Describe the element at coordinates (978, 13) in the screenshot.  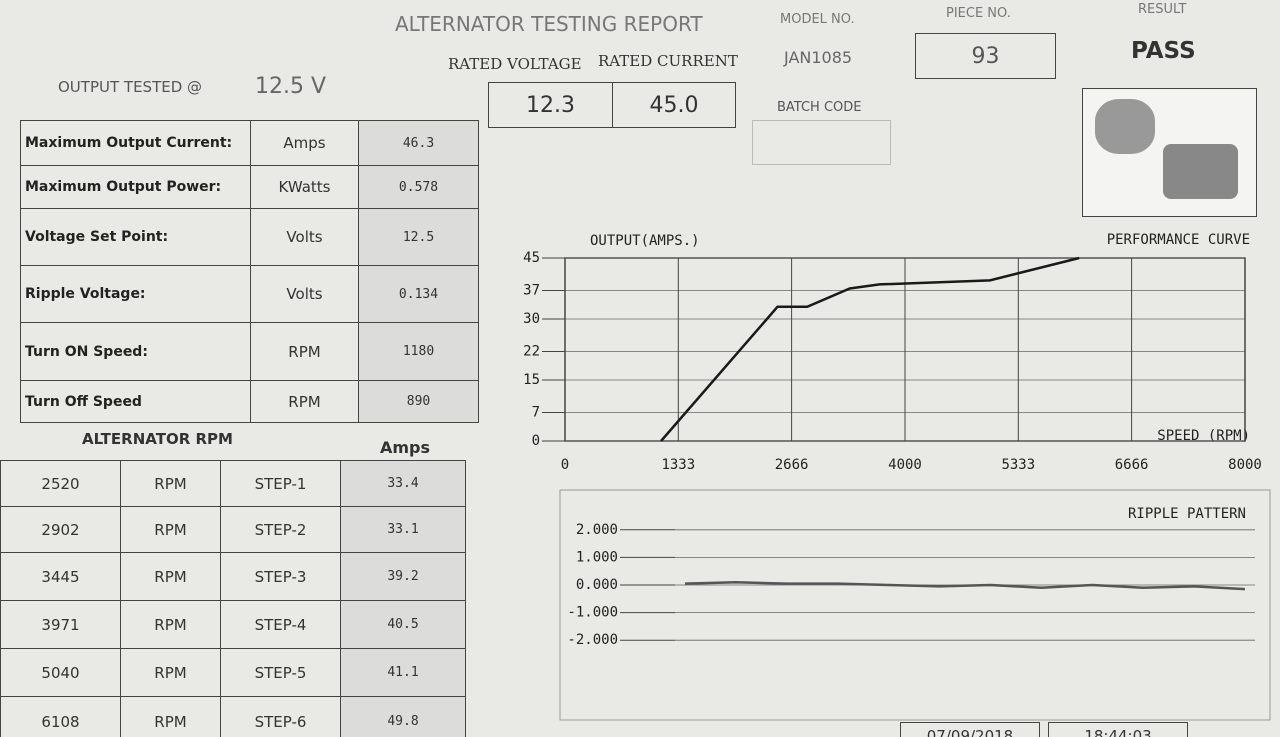
I see `piece-label: PIECE NO.` at that location.